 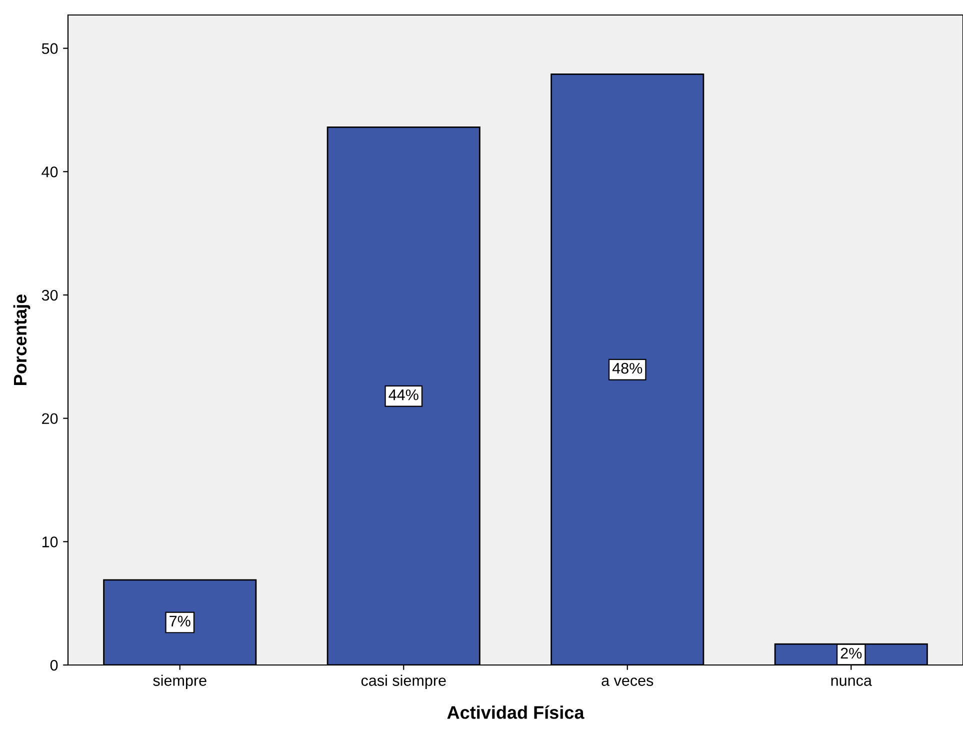 What do you see at coordinates (21, 339) in the screenshot?
I see `y-axis-title: Porcentaje` at bounding box center [21, 339].